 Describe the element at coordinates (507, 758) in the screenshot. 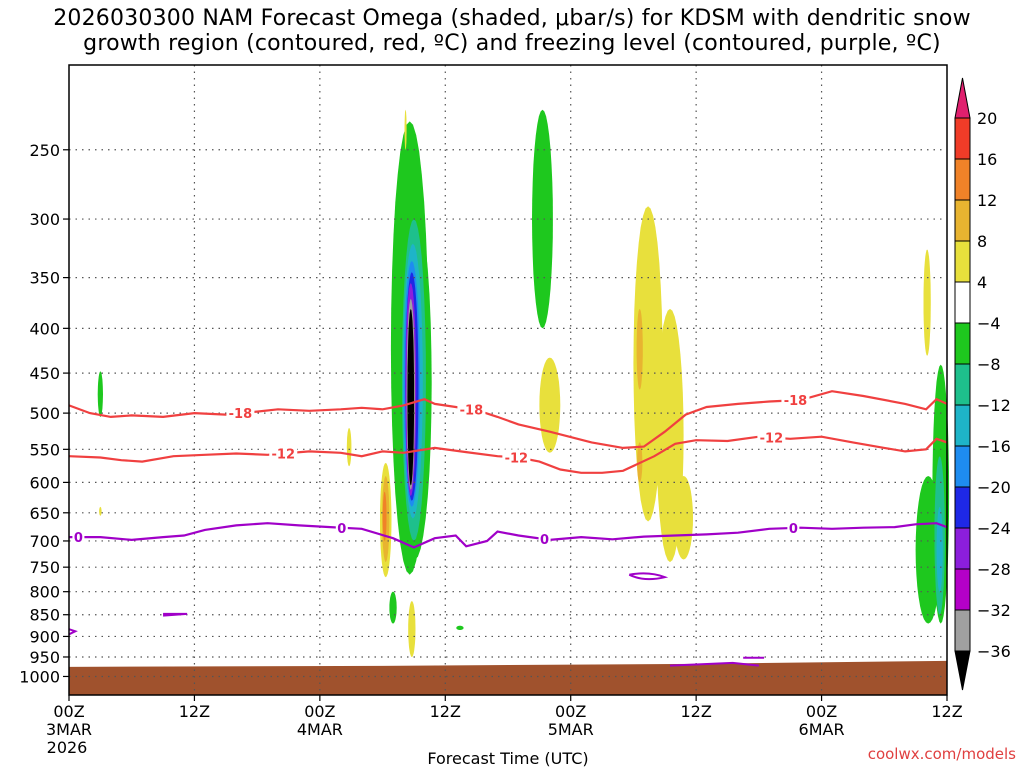

I see `x-axis-label: Forecast Time (UTC)` at that location.